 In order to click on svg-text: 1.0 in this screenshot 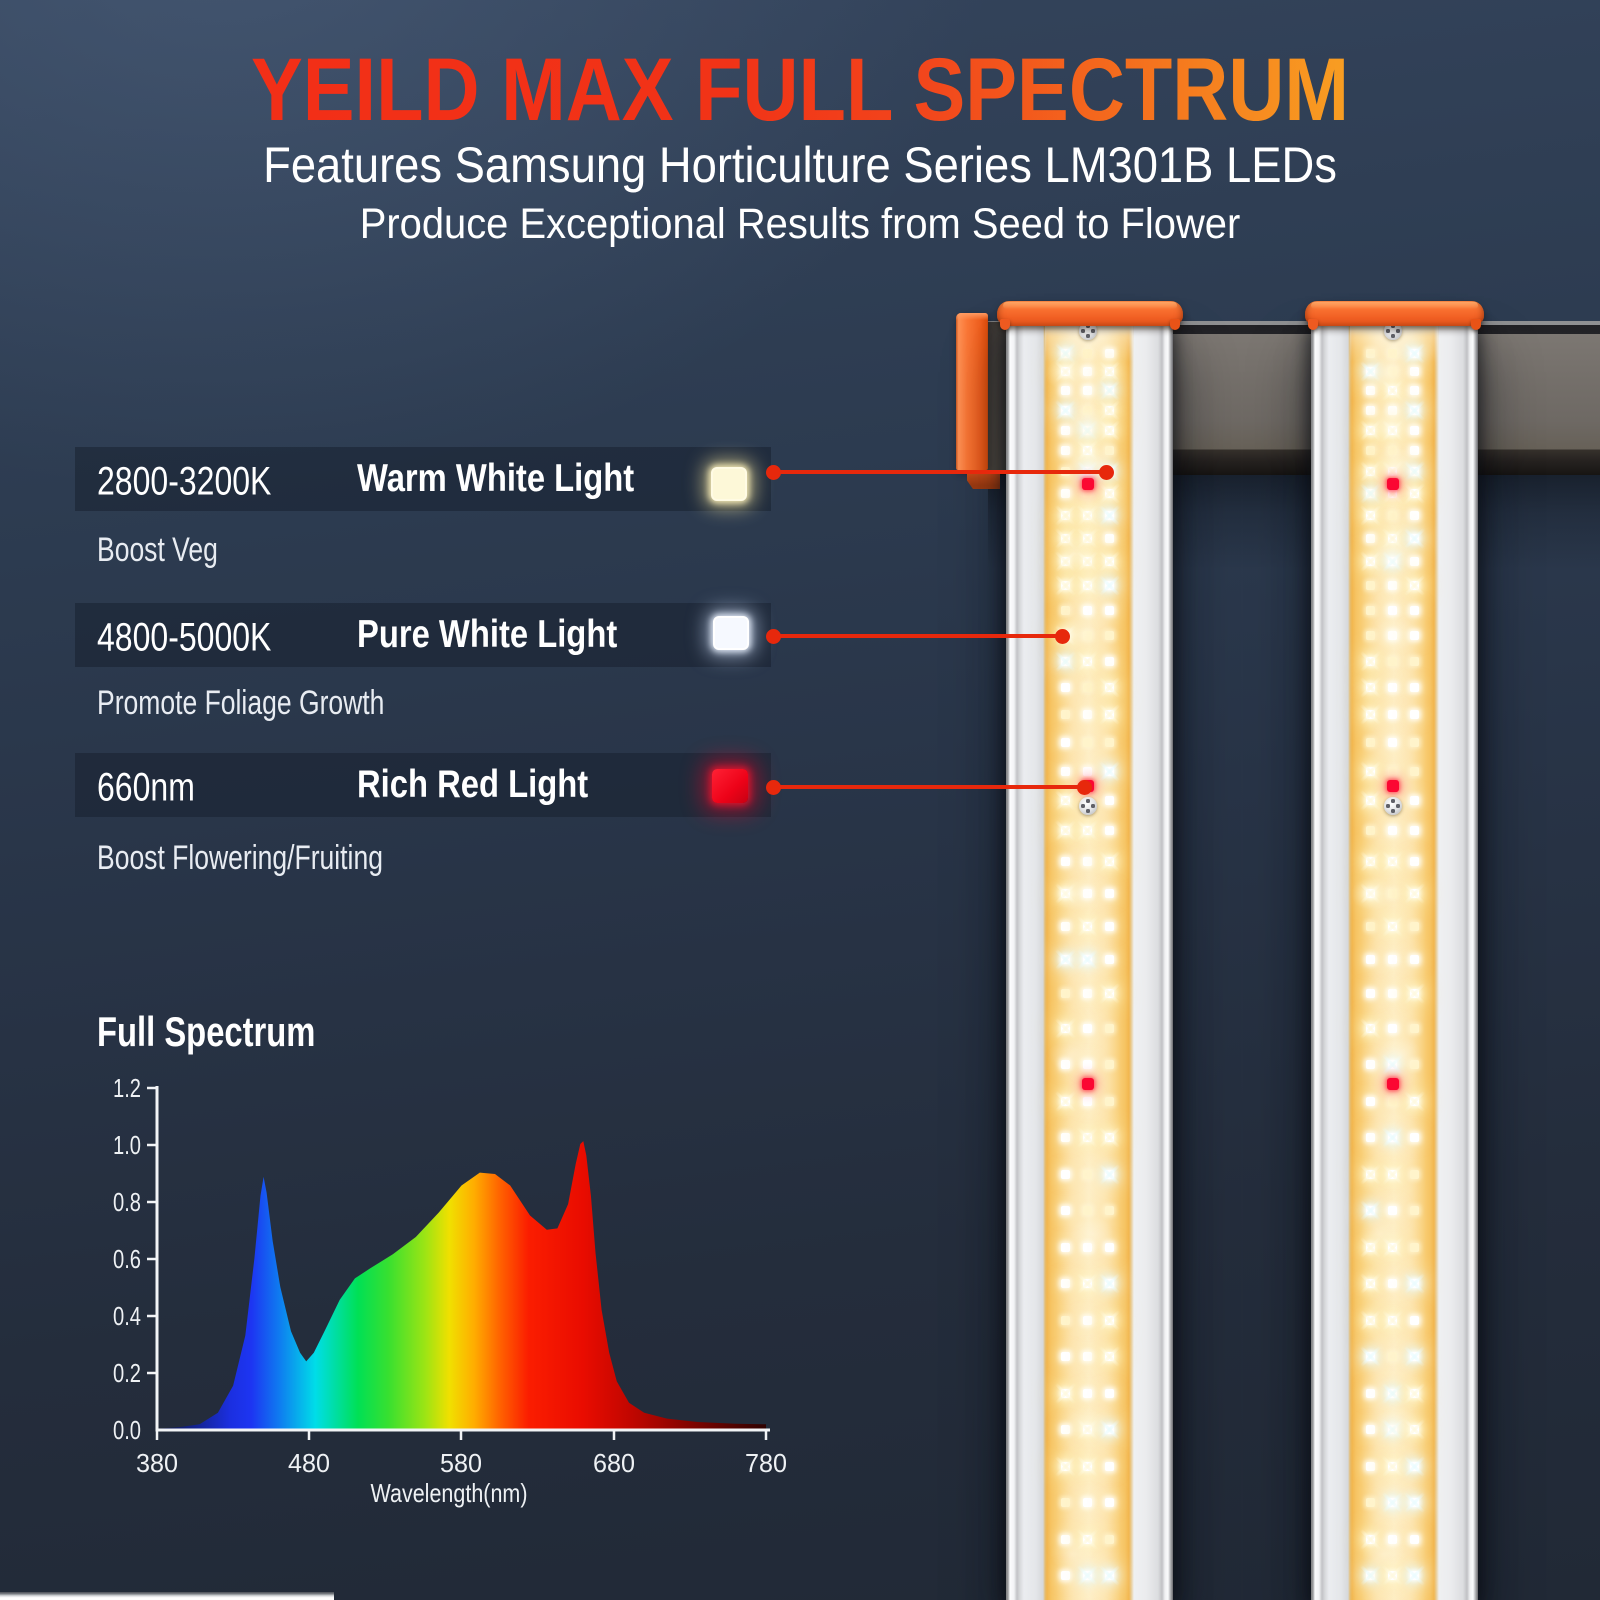, I will do `click(127, 1145)`.